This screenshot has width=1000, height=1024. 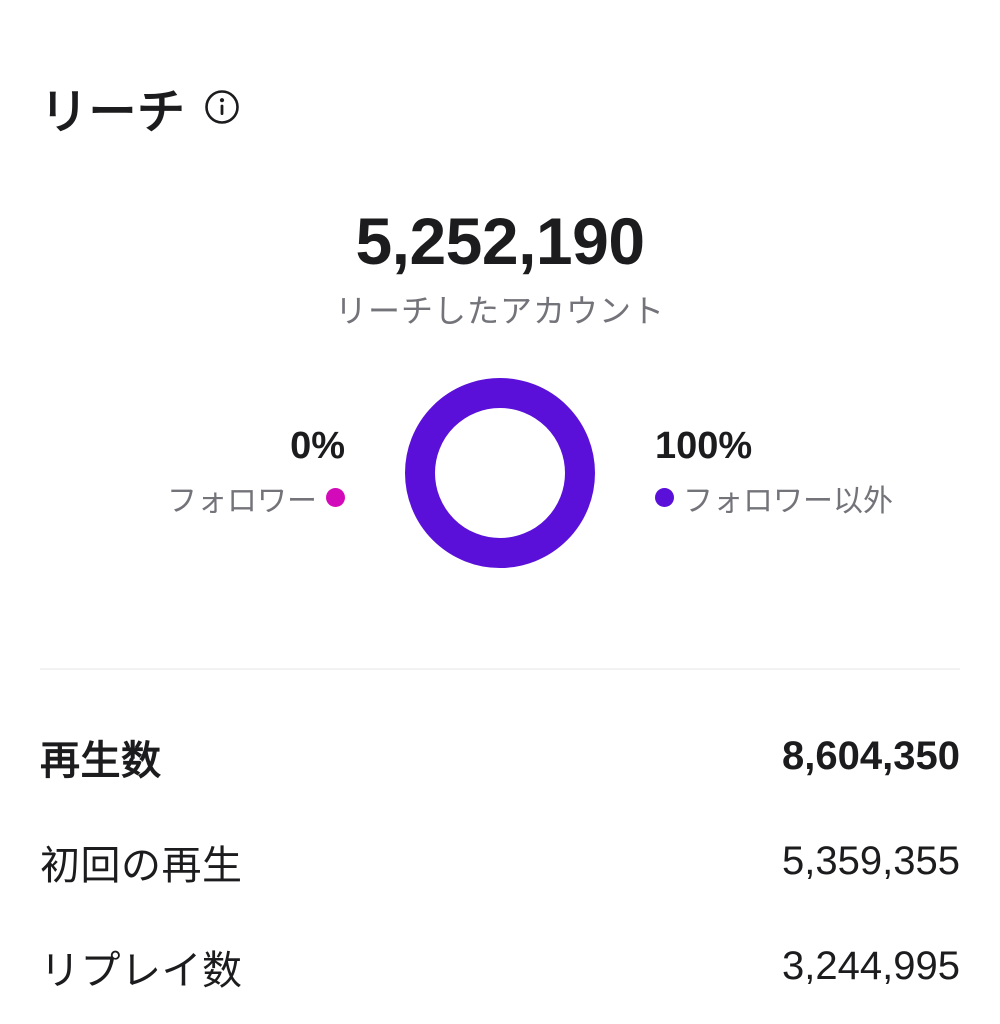 I want to click on stat-label: 初回の再生, so click(x=141, y=865).